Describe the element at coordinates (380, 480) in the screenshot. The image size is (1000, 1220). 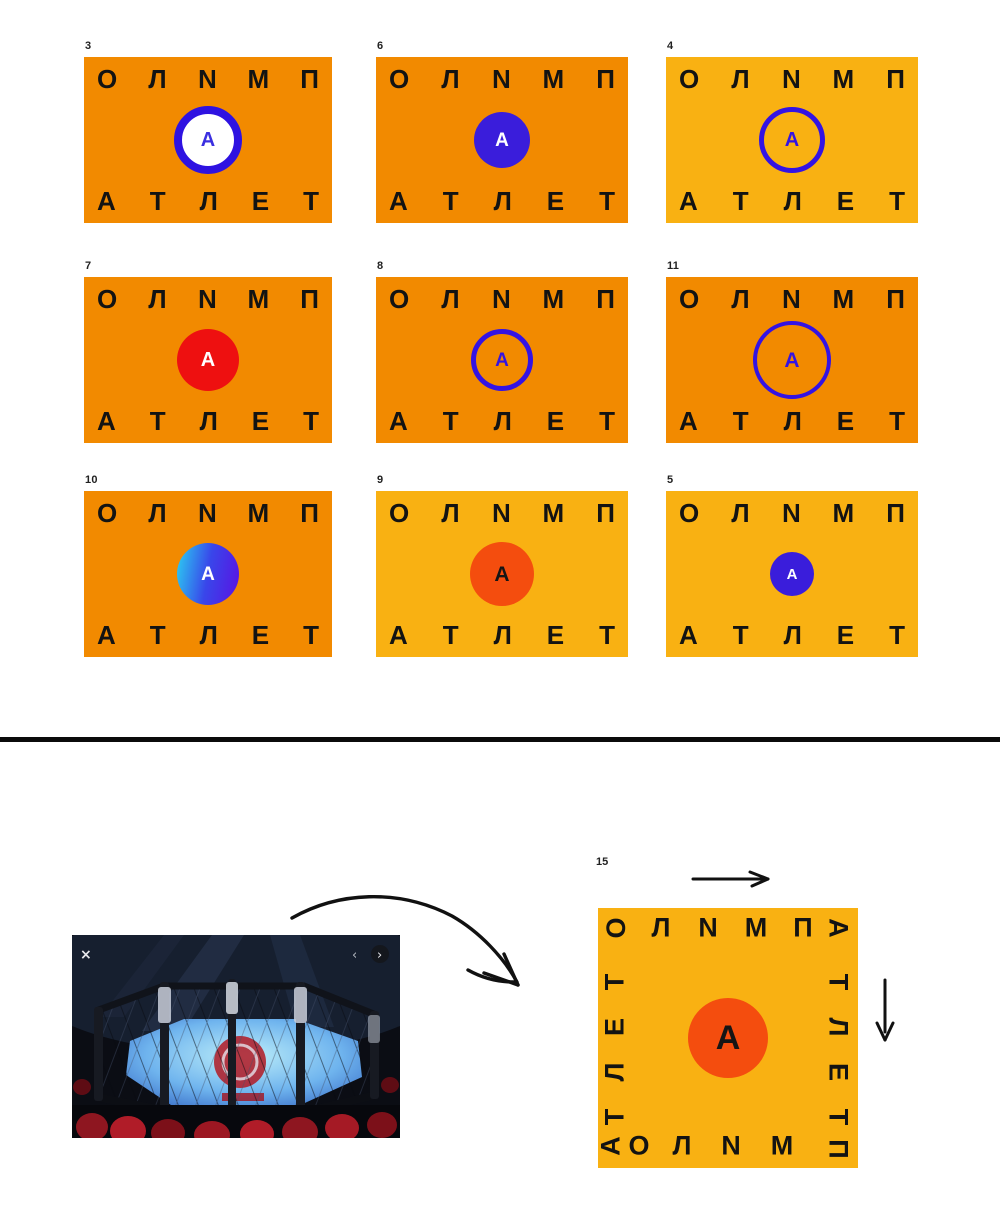
I see `variant-number: 9` at that location.